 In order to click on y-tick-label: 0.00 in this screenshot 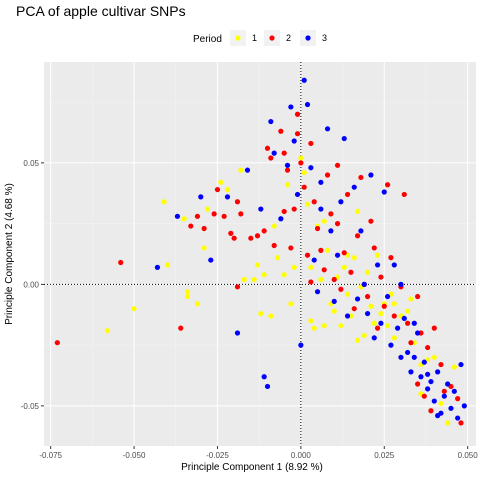, I will do `click(31, 284)`.